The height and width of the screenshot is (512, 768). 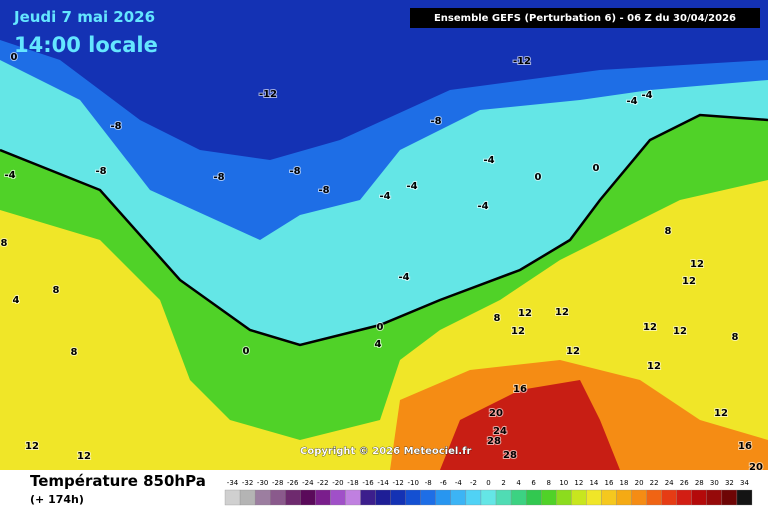 I want to click on colorbar-label: -30, so click(x=262, y=483).